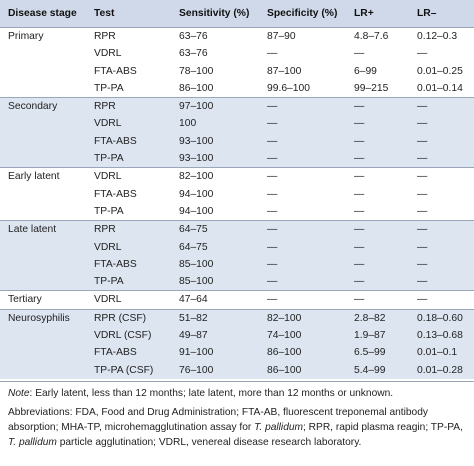 The height and width of the screenshot is (466, 474). What do you see at coordinates (123, 336) in the screenshot?
I see `test-cell: VDRL (CSF)` at bounding box center [123, 336].